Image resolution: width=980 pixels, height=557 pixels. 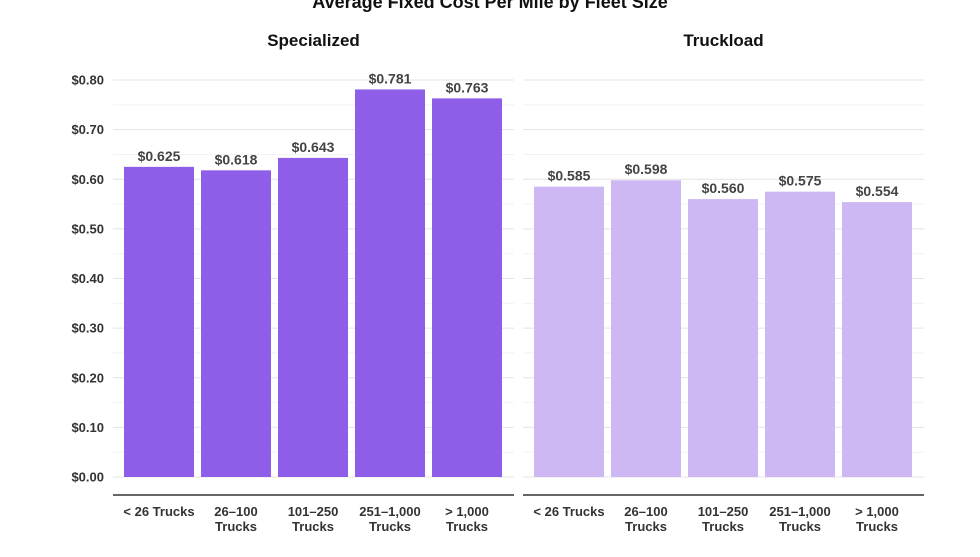 I want to click on data-label: $0.560, so click(x=723, y=188).